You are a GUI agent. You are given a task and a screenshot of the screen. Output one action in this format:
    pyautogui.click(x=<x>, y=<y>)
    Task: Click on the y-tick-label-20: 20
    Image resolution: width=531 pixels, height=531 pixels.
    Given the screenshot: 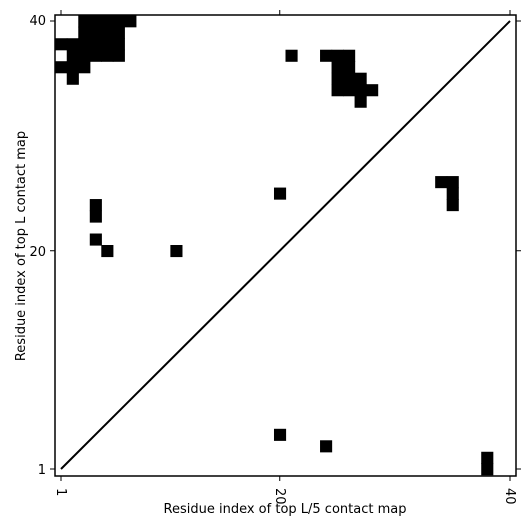 What is the action you would take?
    pyautogui.click(x=37, y=252)
    